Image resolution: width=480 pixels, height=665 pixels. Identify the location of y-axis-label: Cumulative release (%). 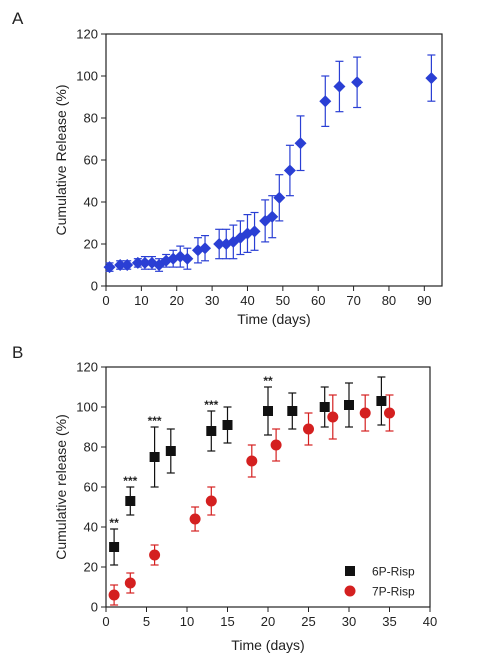
(61, 487).